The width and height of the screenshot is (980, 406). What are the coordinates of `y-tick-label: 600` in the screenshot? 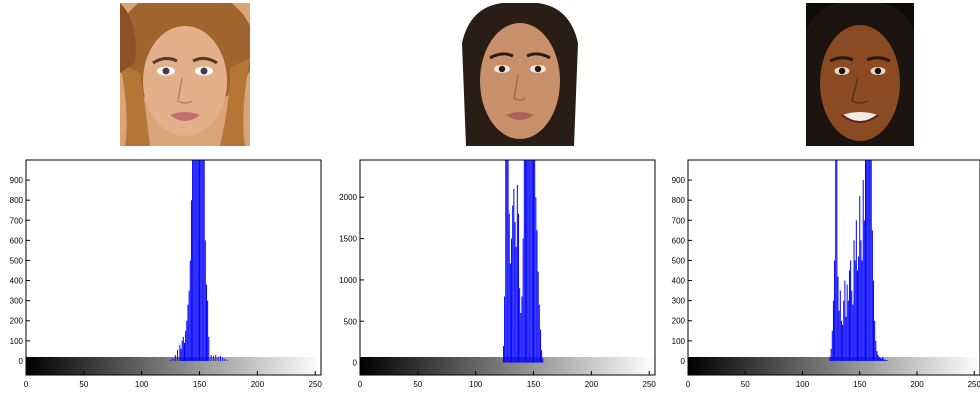 It's located at (17, 240).